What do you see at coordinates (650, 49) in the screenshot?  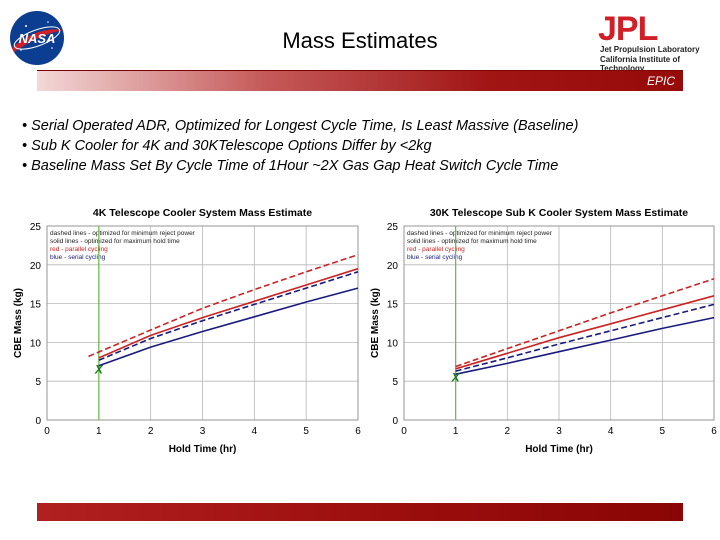 I see `jpl-name: Jet Propulsion Laboratory` at bounding box center [650, 49].